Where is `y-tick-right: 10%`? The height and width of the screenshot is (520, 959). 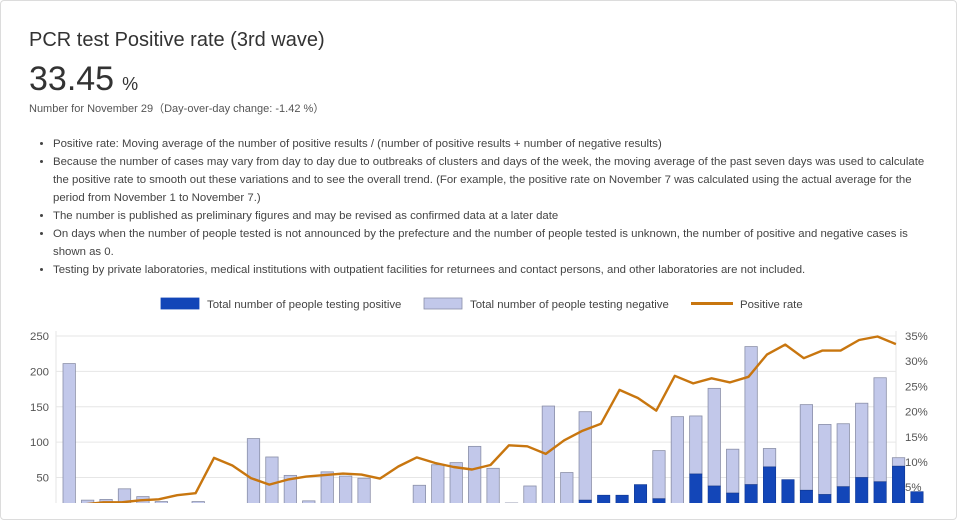 y-tick-right: 10% is located at coordinates (916, 463).